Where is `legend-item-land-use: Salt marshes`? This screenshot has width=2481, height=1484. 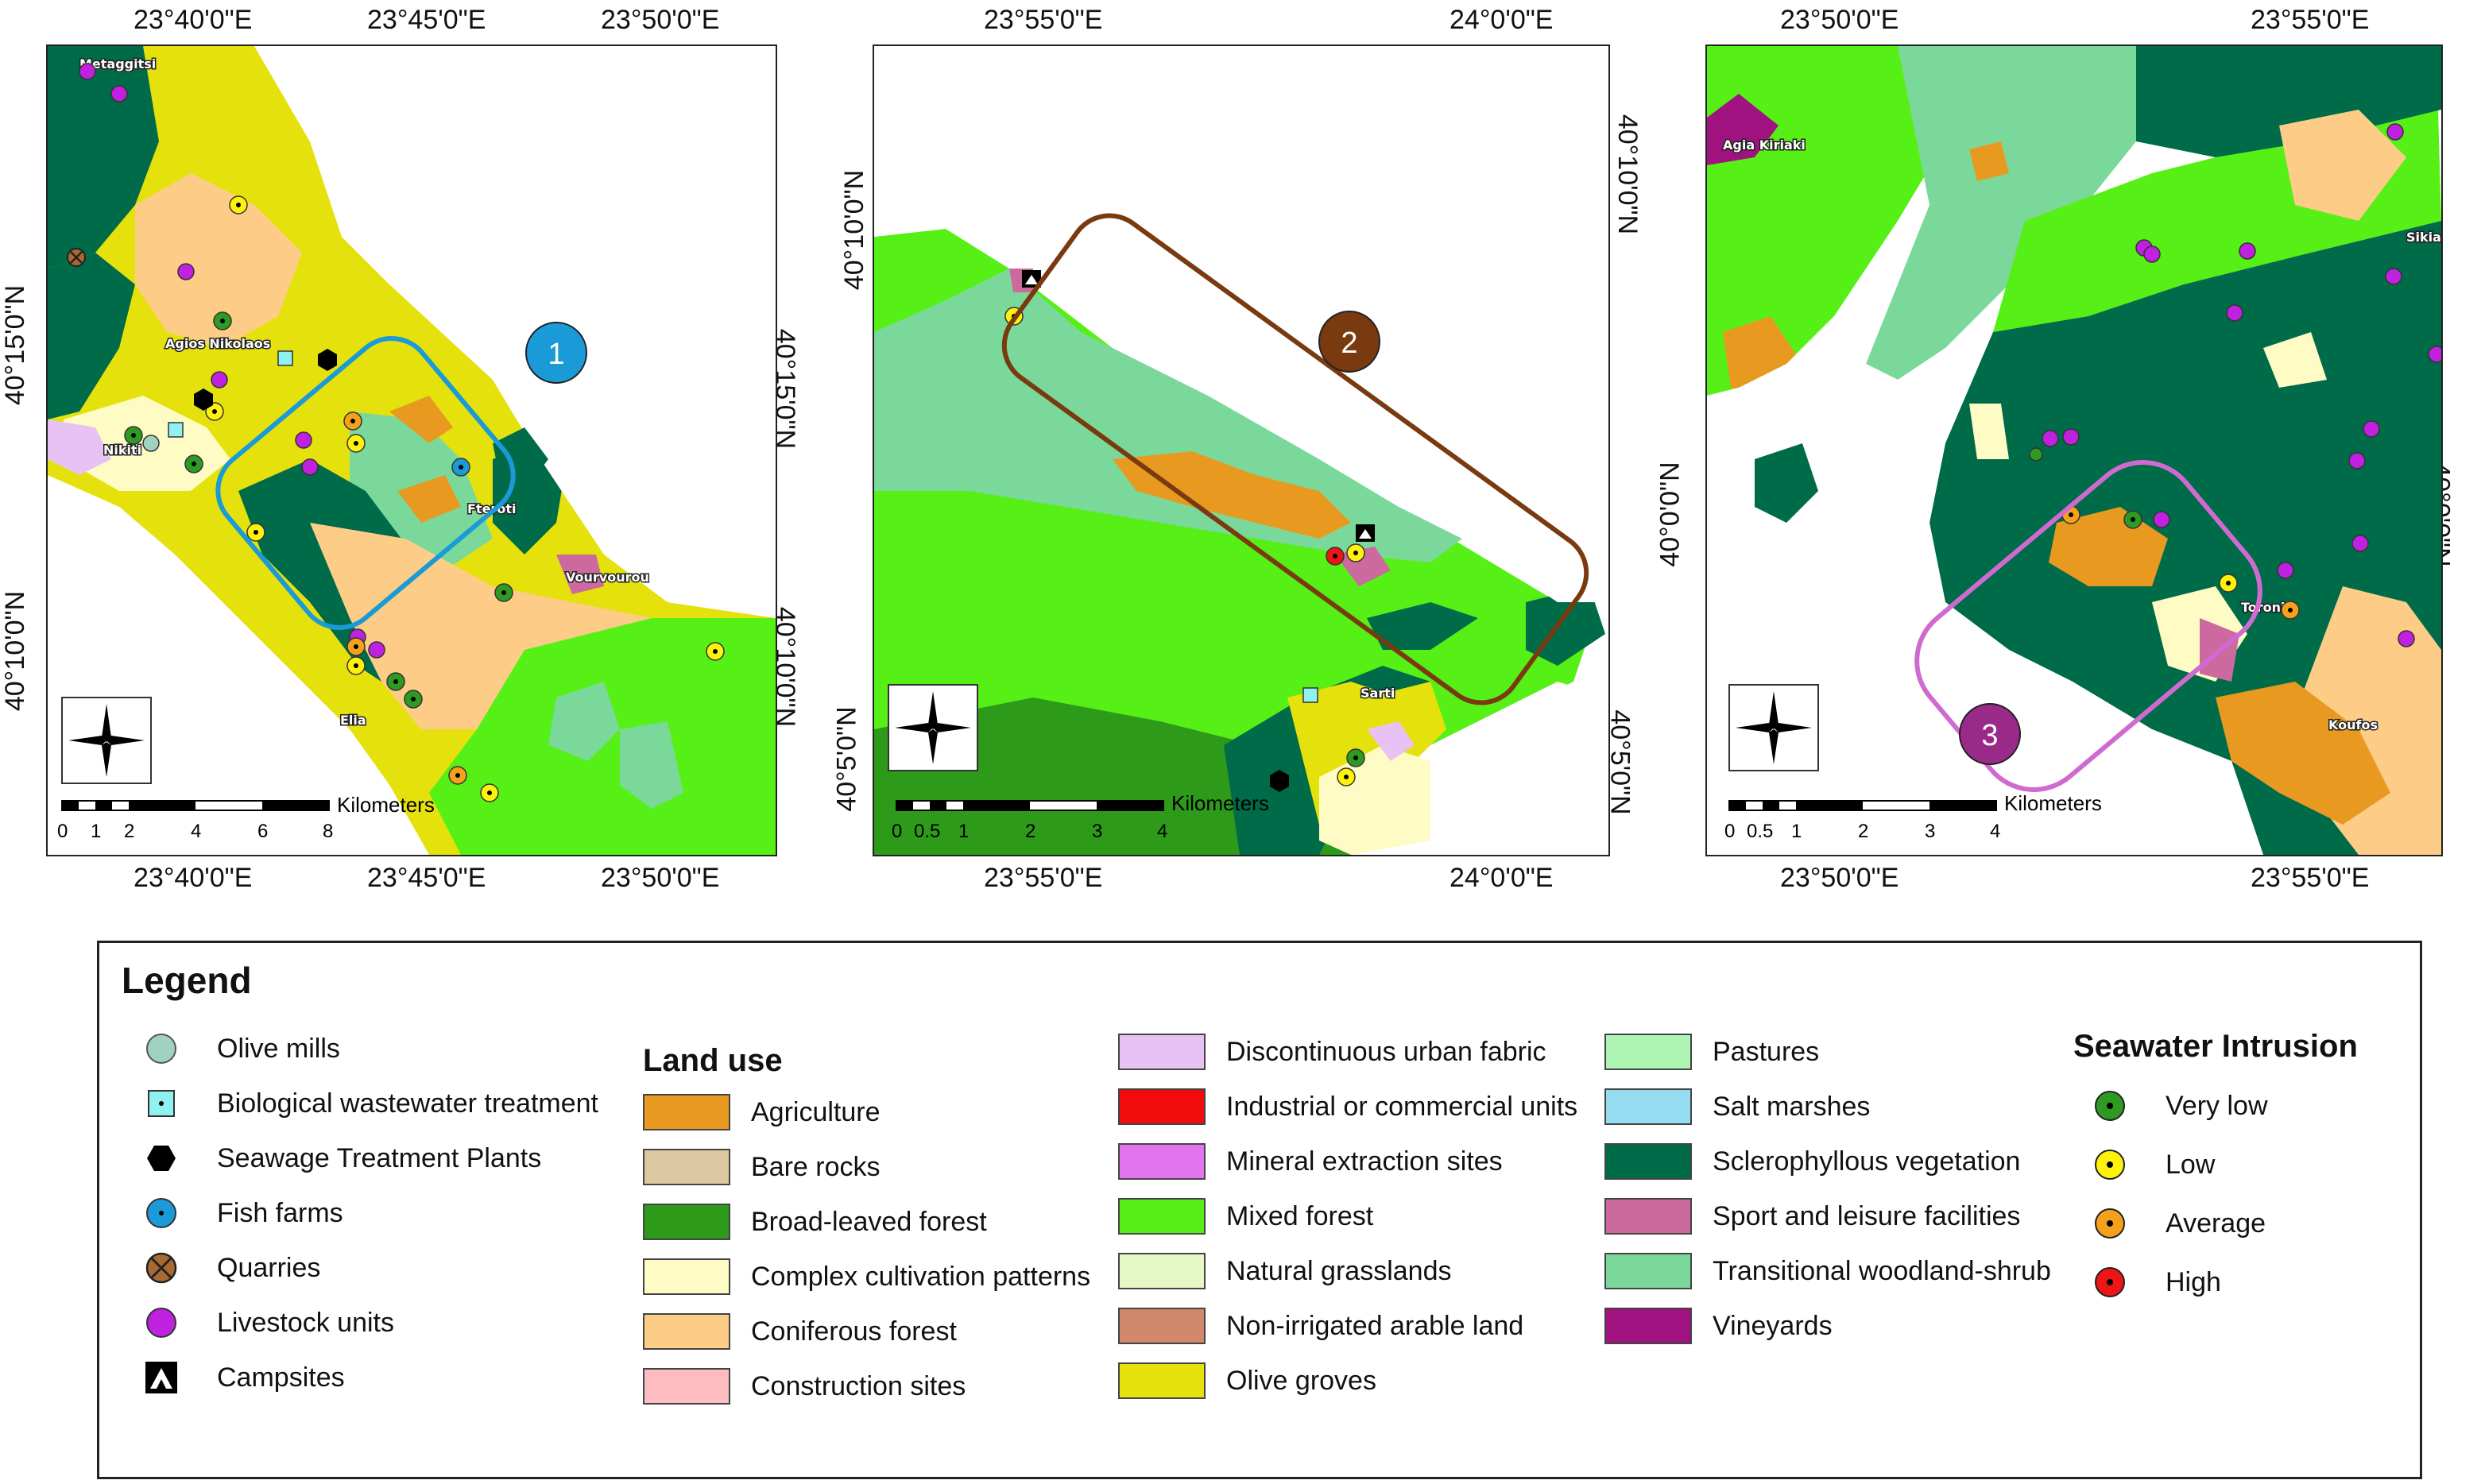
legend-item-land-use: Salt marshes is located at coordinates (1737, 1106).